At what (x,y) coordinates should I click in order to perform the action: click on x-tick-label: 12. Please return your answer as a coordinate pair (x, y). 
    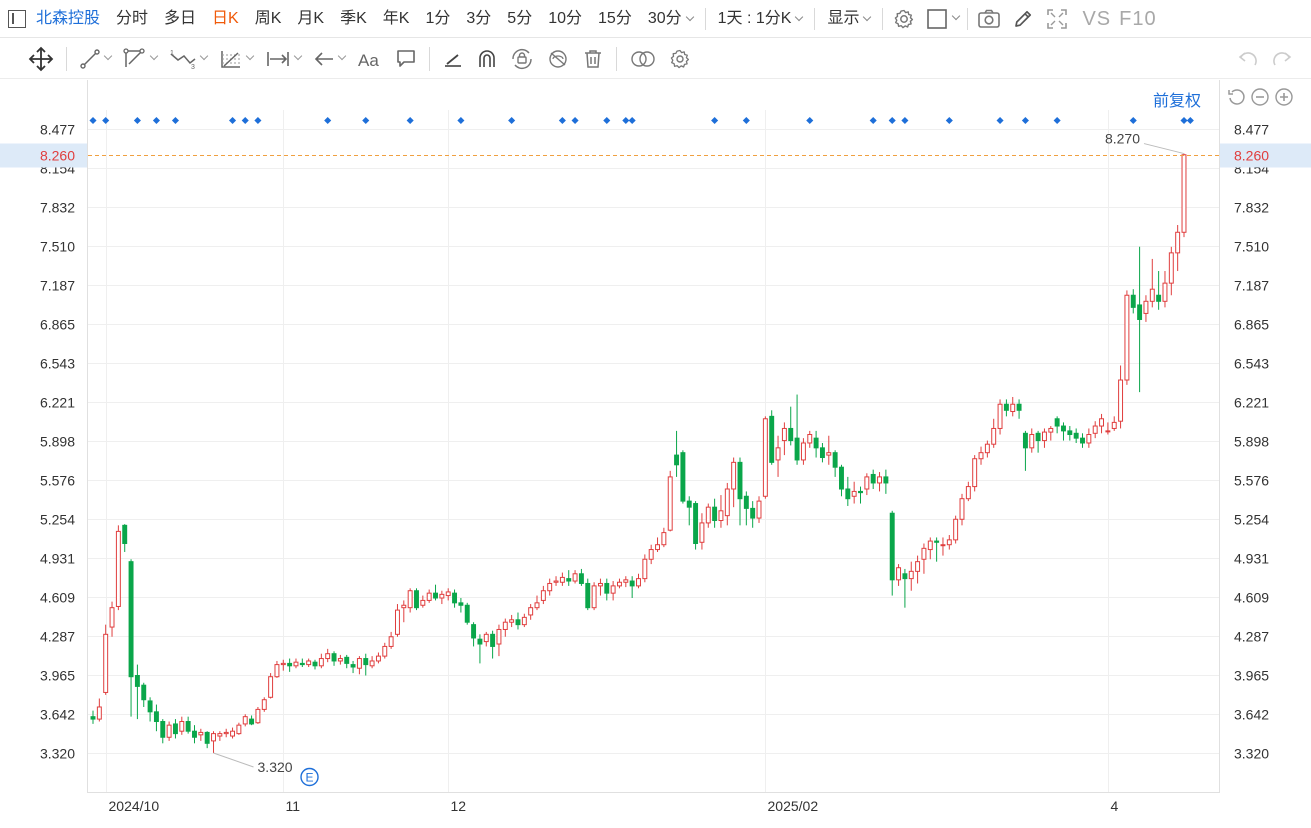
    Looking at the image, I should click on (459, 806).